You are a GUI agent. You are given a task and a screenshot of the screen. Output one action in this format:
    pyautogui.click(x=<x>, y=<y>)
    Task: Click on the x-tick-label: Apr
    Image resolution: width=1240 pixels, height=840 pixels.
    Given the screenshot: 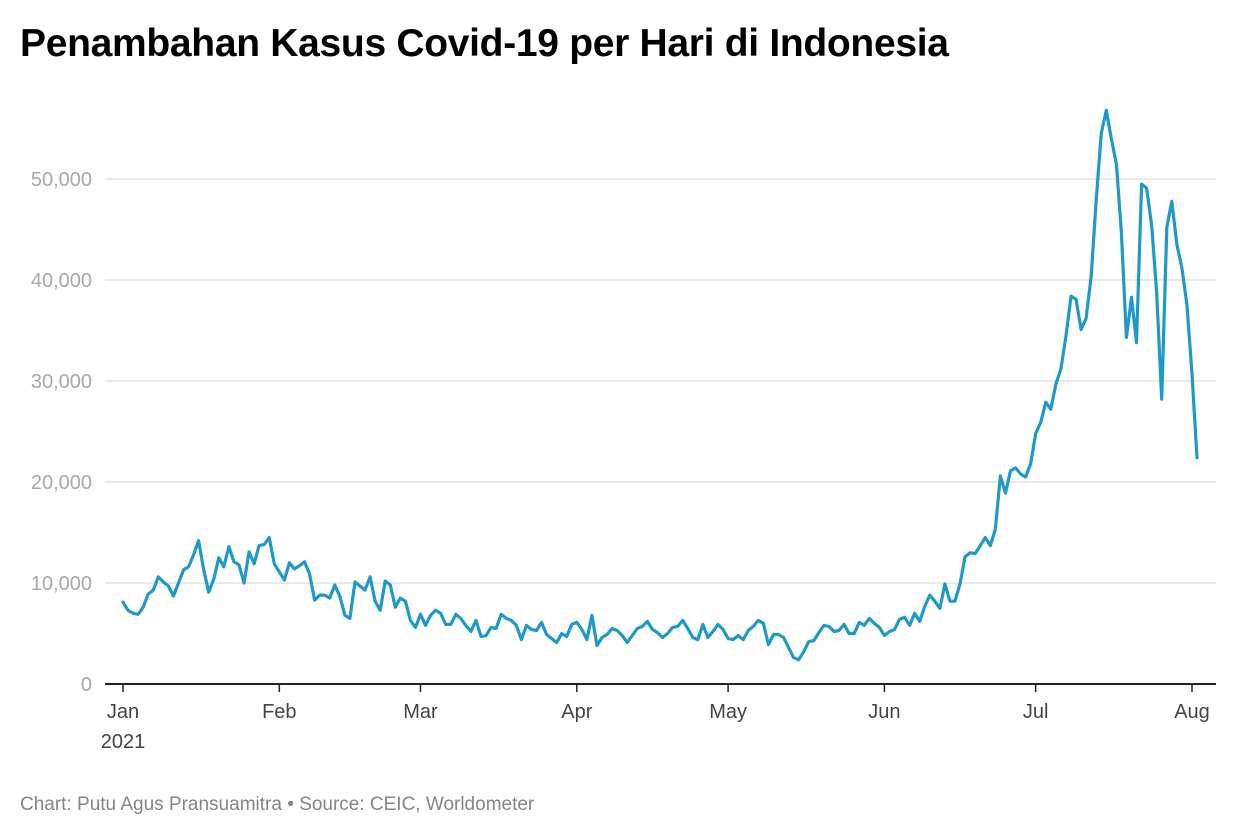 What is the action you would take?
    pyautogui.click(x=576, y=712)
    